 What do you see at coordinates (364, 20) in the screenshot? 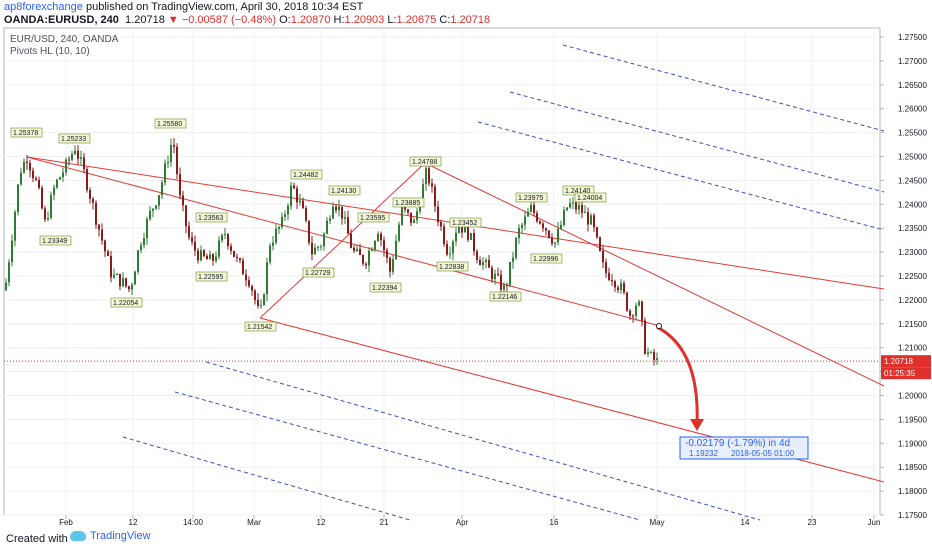
I see `high-value: 1.20903` at bounding box center [364, 20].